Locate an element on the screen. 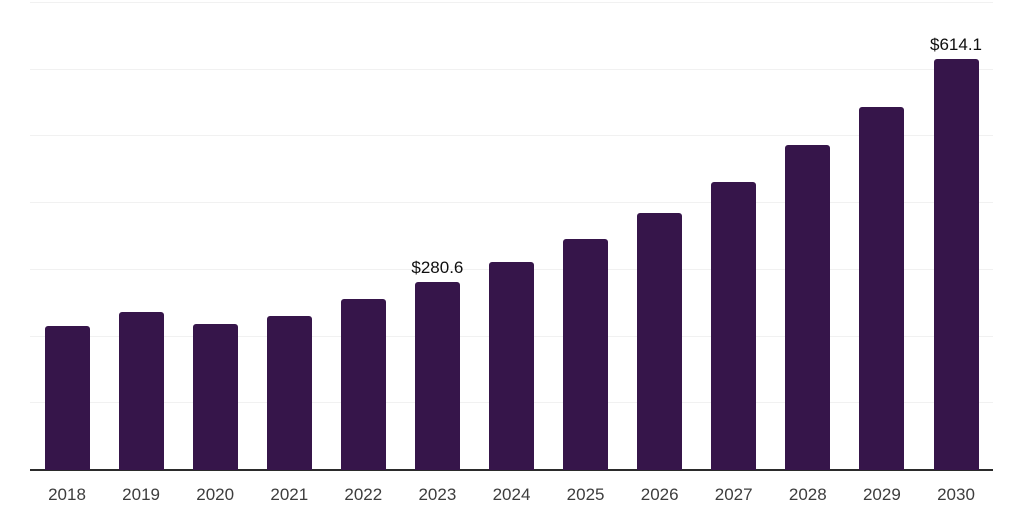 Image resolution: width=1024 pixels, height=512 pixels. bar-2023 is located at coordinates (437, 375).